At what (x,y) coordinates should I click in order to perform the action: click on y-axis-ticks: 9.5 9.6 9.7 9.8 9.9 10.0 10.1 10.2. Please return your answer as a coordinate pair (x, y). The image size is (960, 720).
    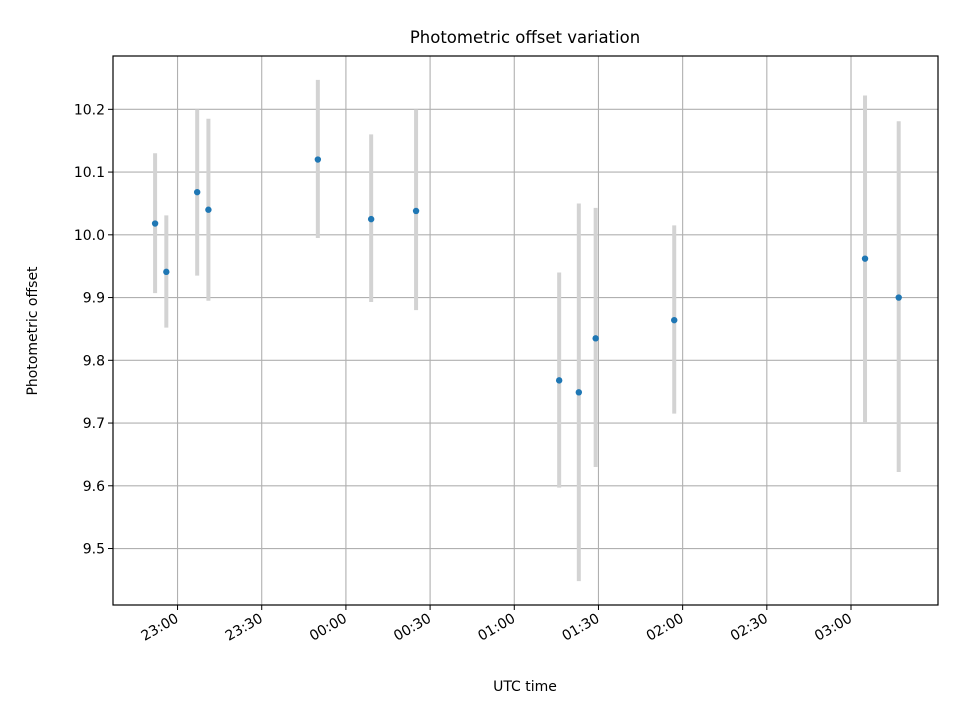
    Looking at the image, I should click on (93, 330).